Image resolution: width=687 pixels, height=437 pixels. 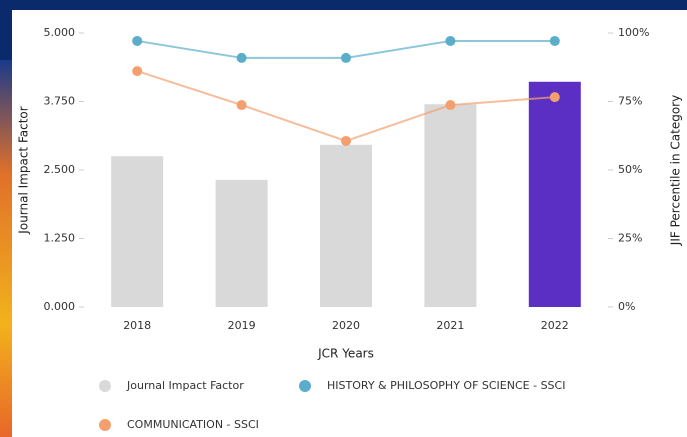 What do you see at coordinates (630, 101) in the screenshot?
I see `y2-tick-label: 75%` at bounding box center [630, 101].